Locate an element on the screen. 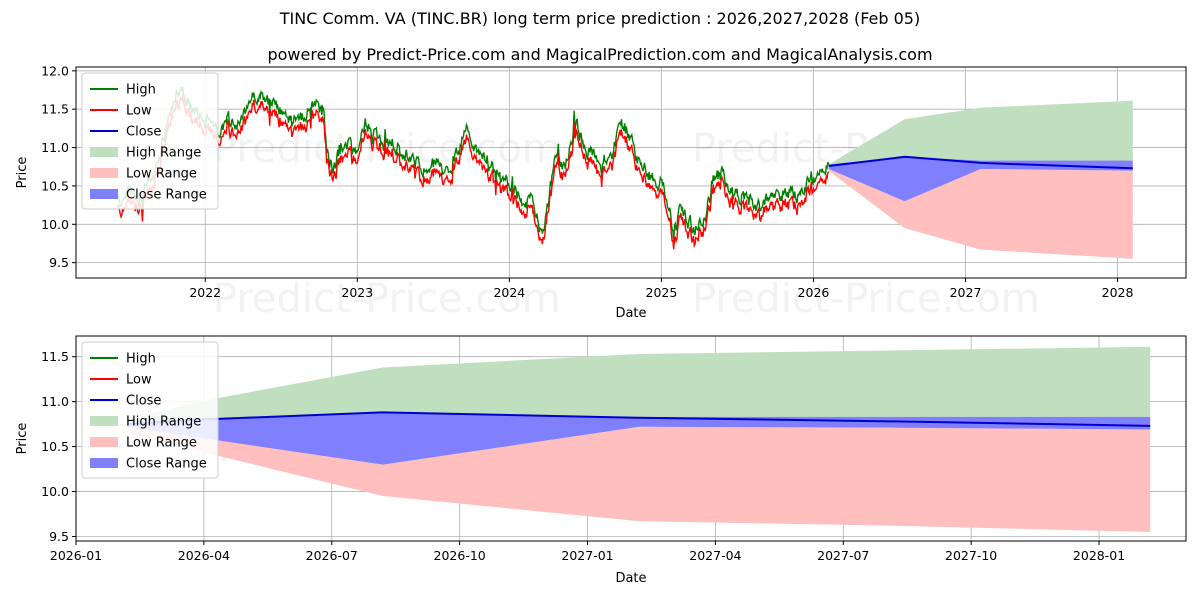 This screenshot has height=600, width=1200. x-tick-label: 2027-10 is located at coordinates (971, 555).